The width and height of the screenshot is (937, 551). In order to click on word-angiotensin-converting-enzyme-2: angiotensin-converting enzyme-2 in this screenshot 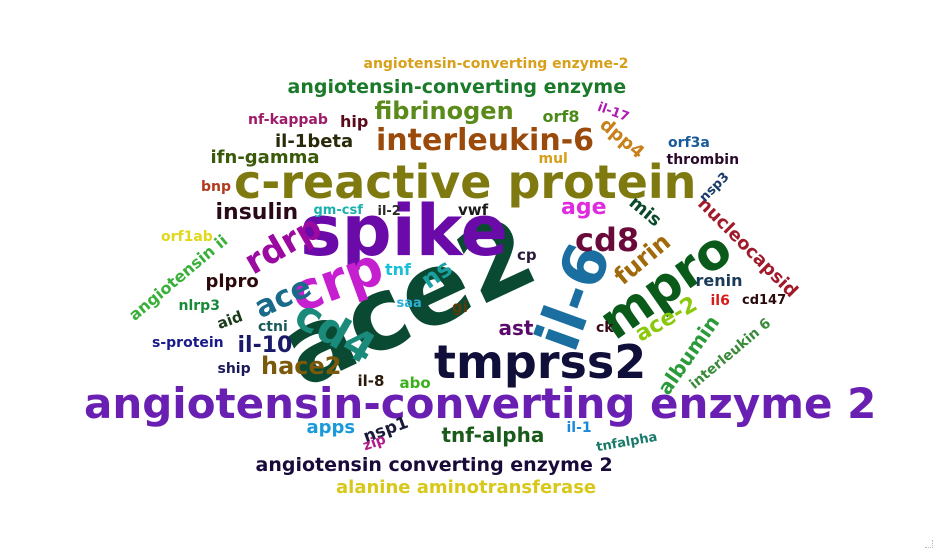, I will do `click(496, 64)`.